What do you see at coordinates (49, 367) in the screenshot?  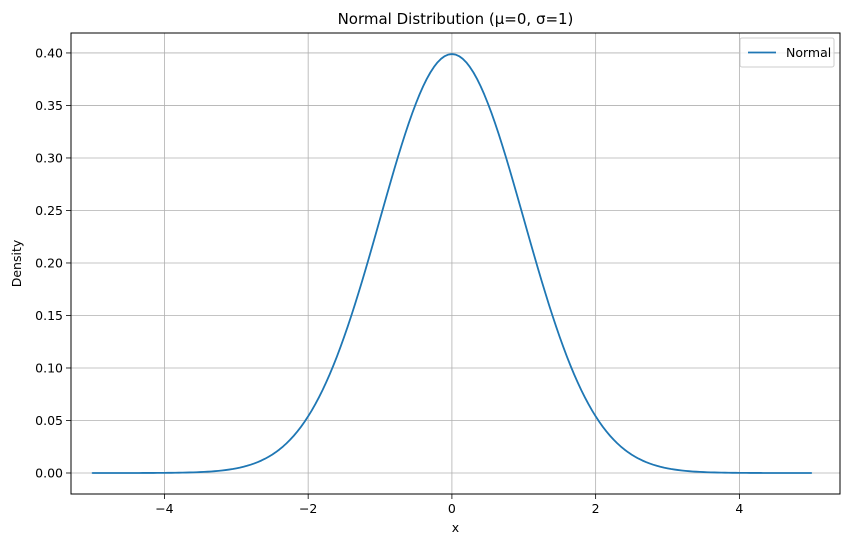 I see `y-tick-label: 0.10` at bounding box center [49, 367].